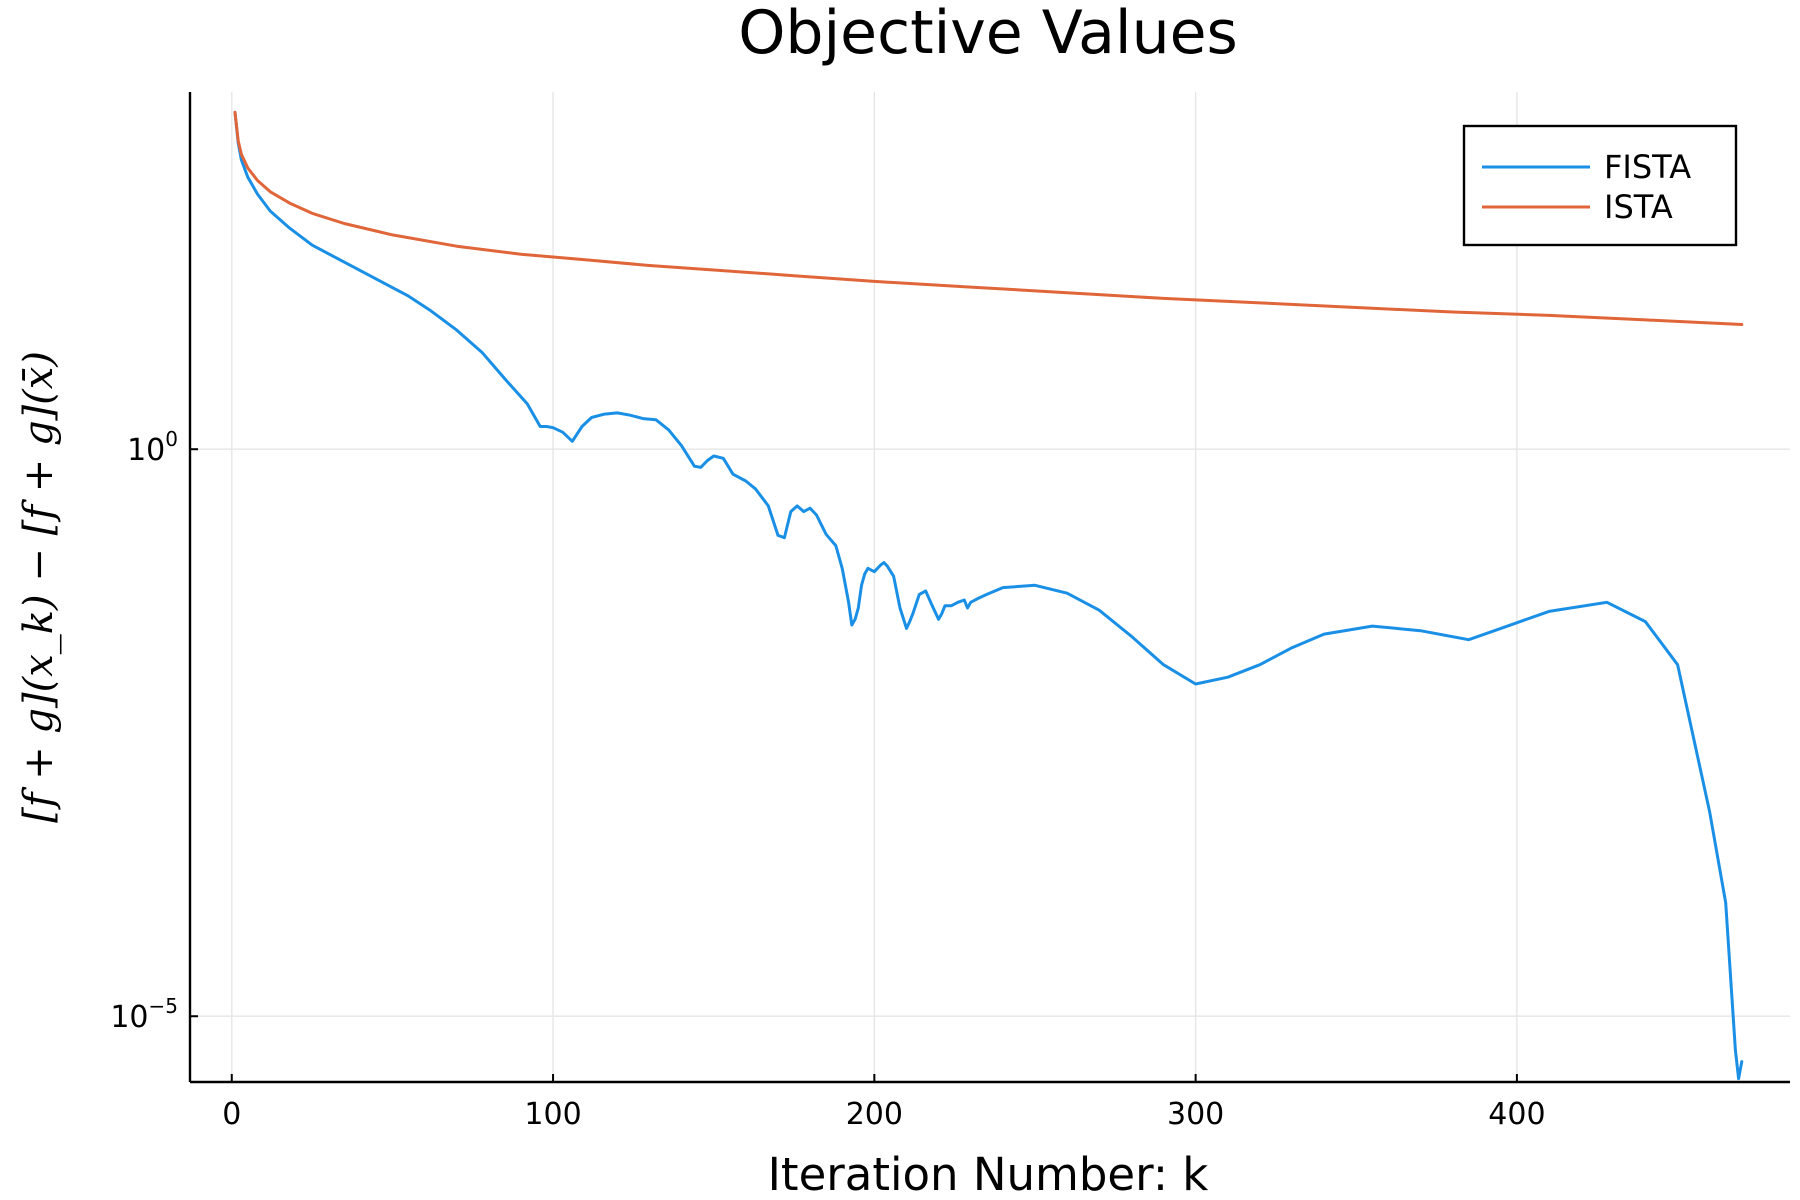  What do you see at coordinates (1516, 1114) in the screenshot?
I see `x-tick-label: 400` at bounding box center [1516, 1114].